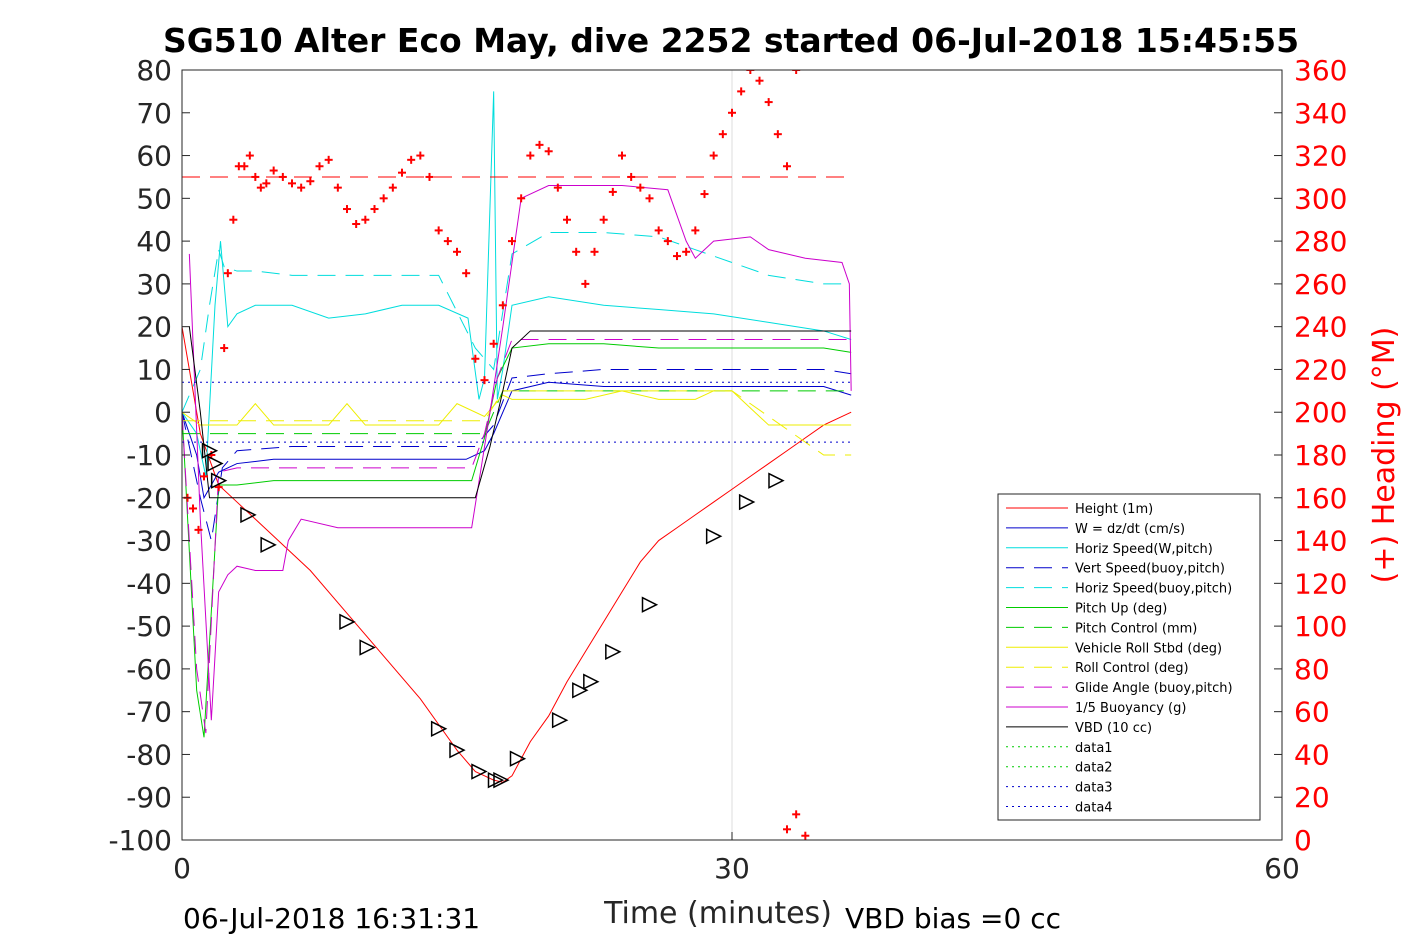  I want to click on y2-tick-label: 40, so click(1312, 754).